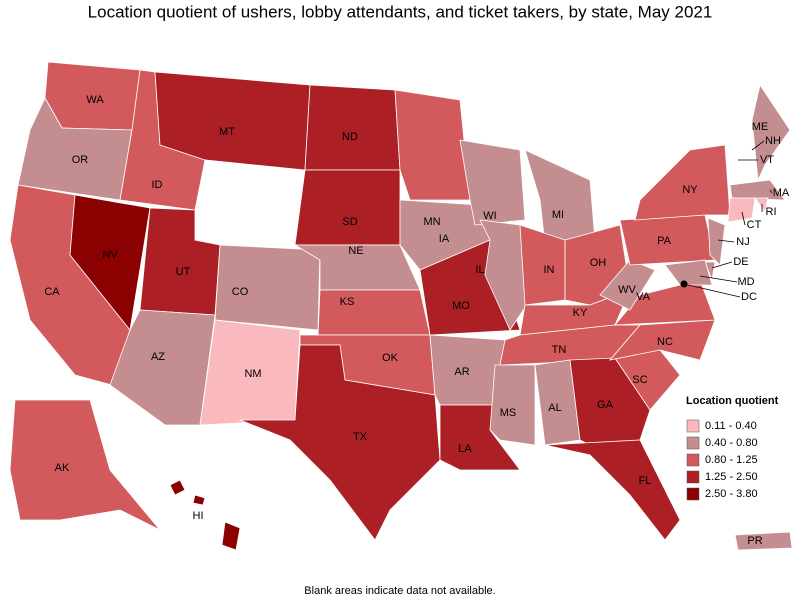 The image size is (800, 600). I want to click on state-label: CA, so click(52, 292).